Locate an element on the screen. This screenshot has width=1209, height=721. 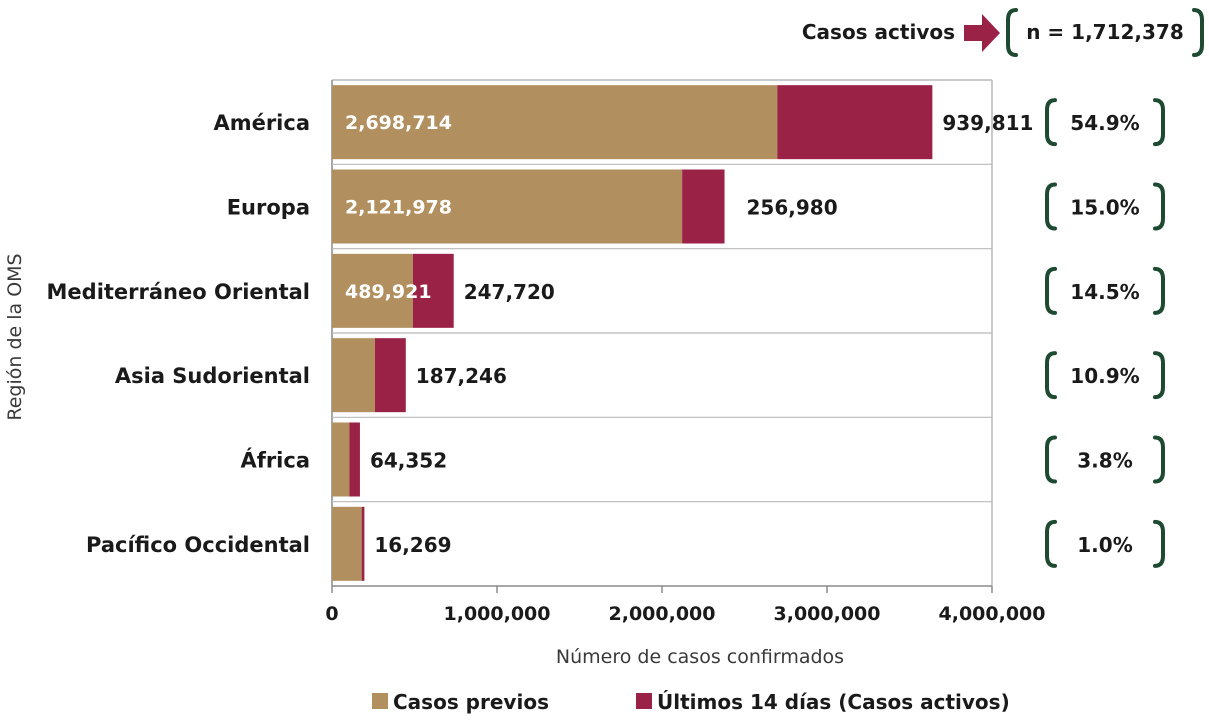
x-axis-ticks: 0 1,000,000 2,000,000 3,000,000 4,000,000 is located at coordinates (685, 605).